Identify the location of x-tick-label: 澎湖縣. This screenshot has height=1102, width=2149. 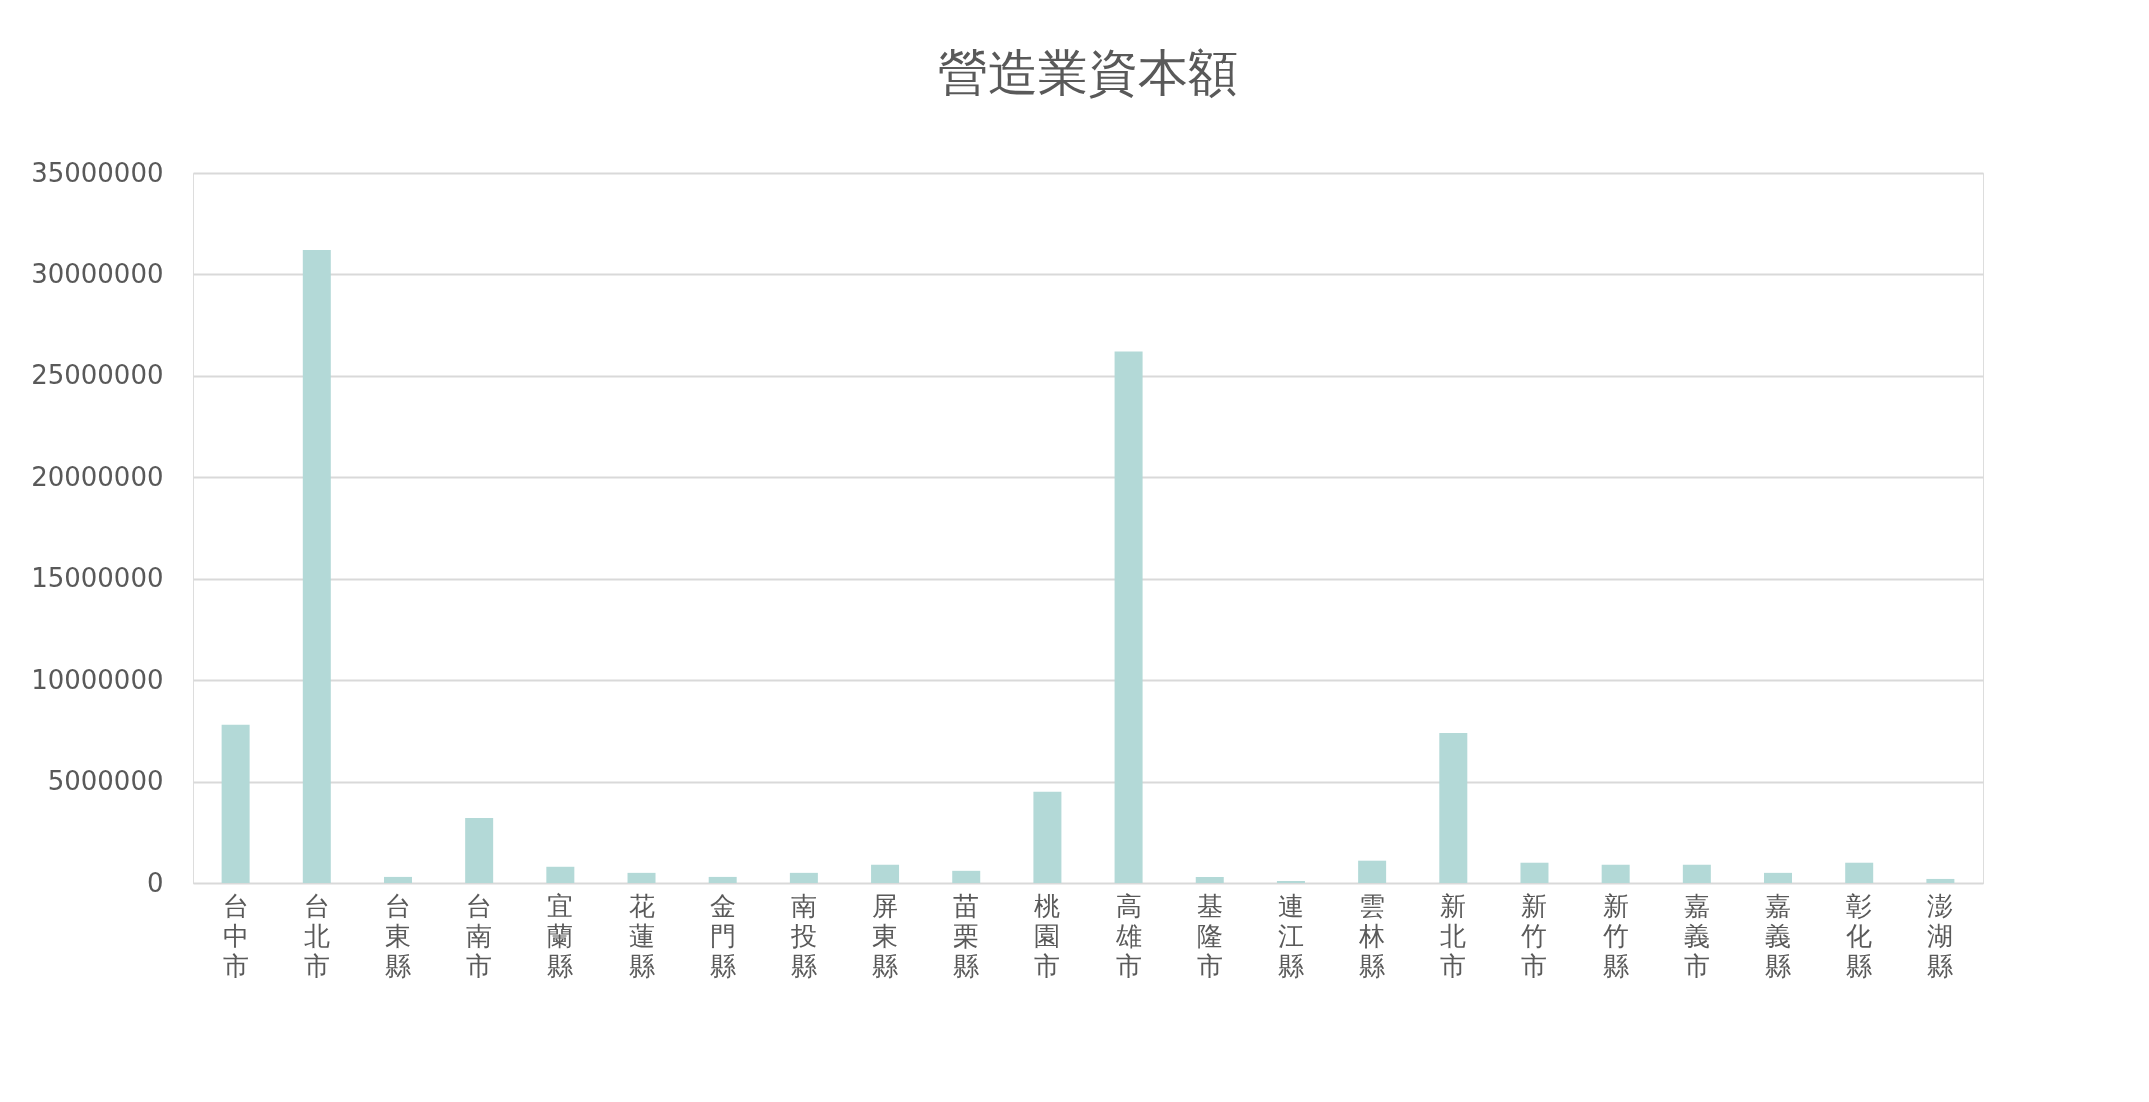
(1940, 935).